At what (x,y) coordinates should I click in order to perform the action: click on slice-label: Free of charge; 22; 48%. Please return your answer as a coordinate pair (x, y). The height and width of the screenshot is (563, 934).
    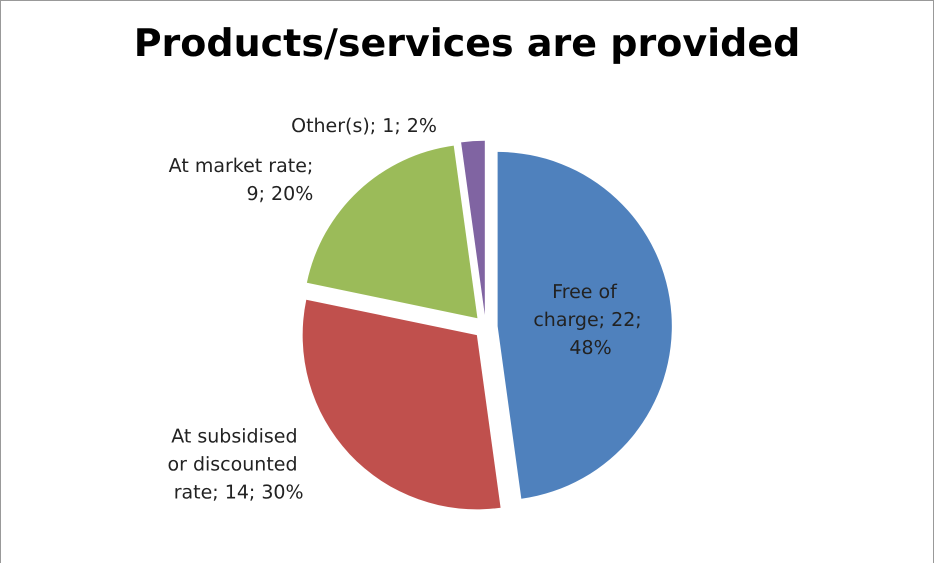
    Looking at the image, I should click on (587, 319).